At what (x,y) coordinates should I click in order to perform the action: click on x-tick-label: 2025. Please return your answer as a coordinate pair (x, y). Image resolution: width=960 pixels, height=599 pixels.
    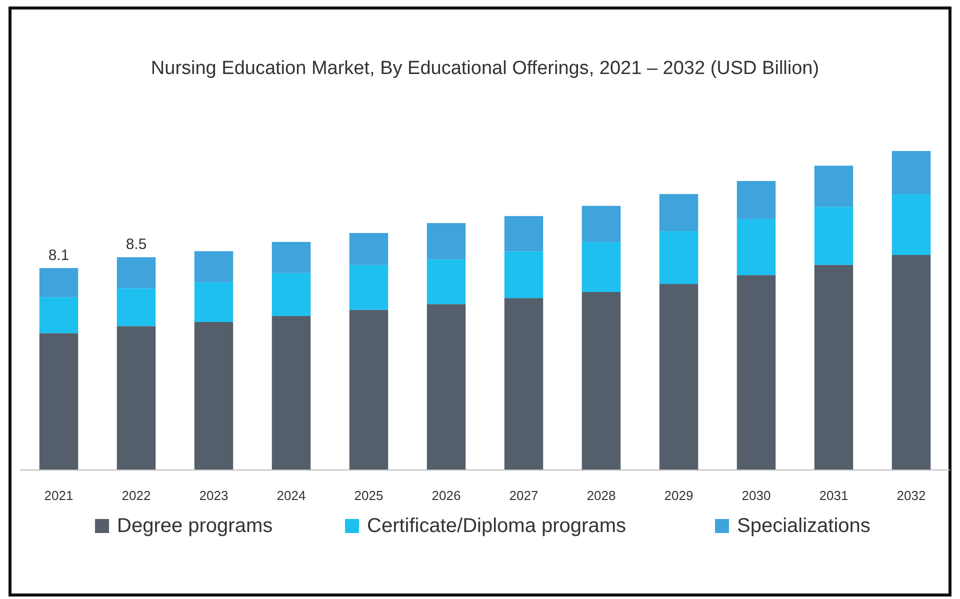
    Looking at the image, I should click on (369, 495).